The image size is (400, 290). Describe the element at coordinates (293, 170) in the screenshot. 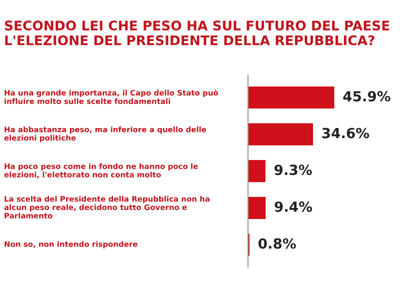

I see `data-label: 9.3%` at that location.